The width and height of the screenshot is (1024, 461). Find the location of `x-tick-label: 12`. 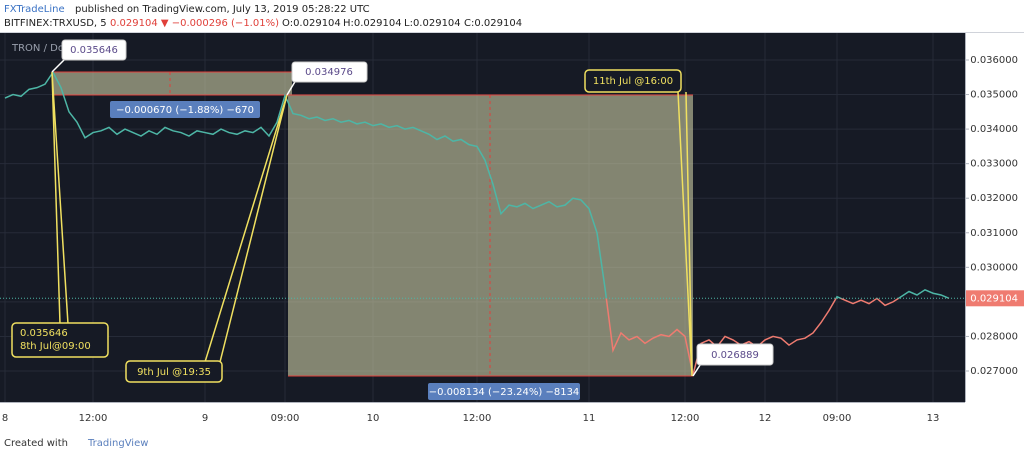

x-tick-label: 12 is located at coordinates (765, 418).